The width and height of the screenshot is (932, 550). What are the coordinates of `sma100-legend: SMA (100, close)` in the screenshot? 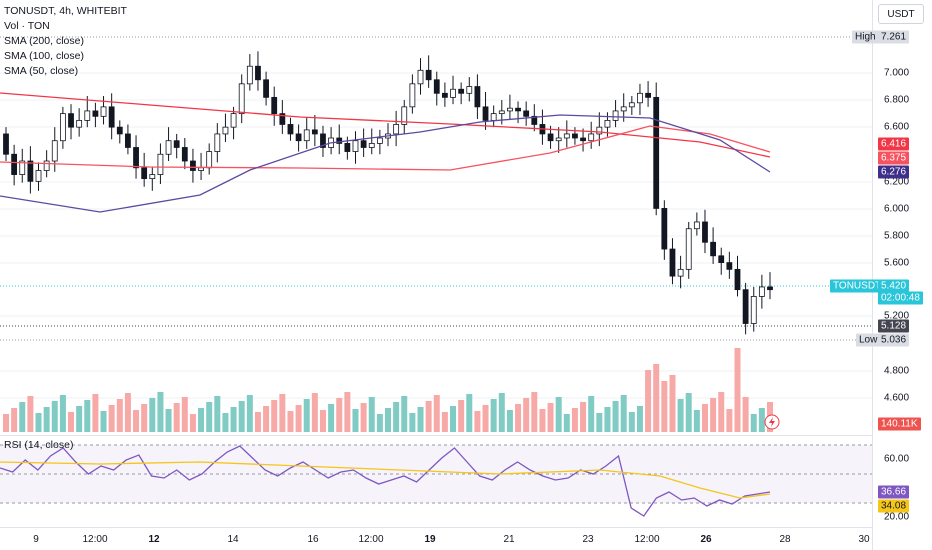 It's located at (44, 56).